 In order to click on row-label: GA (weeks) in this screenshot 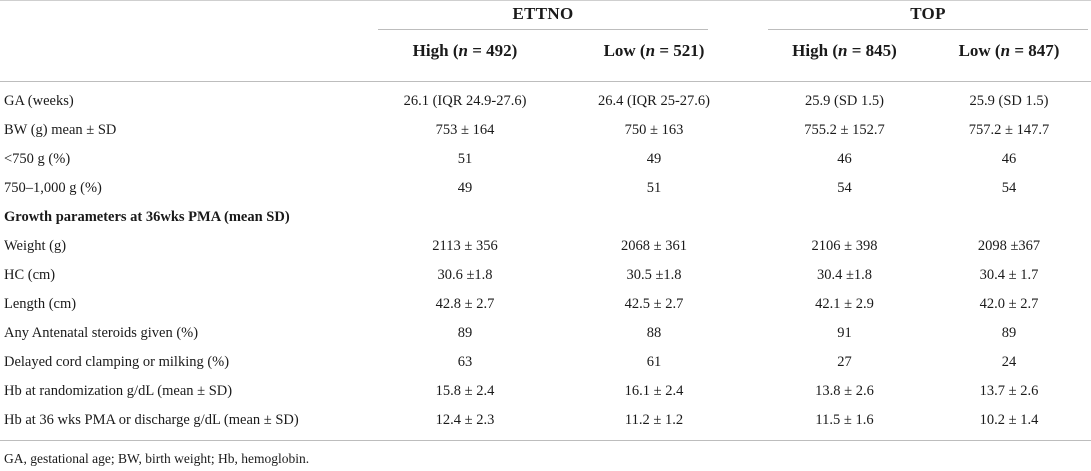, I will do `click(39, 101)`.